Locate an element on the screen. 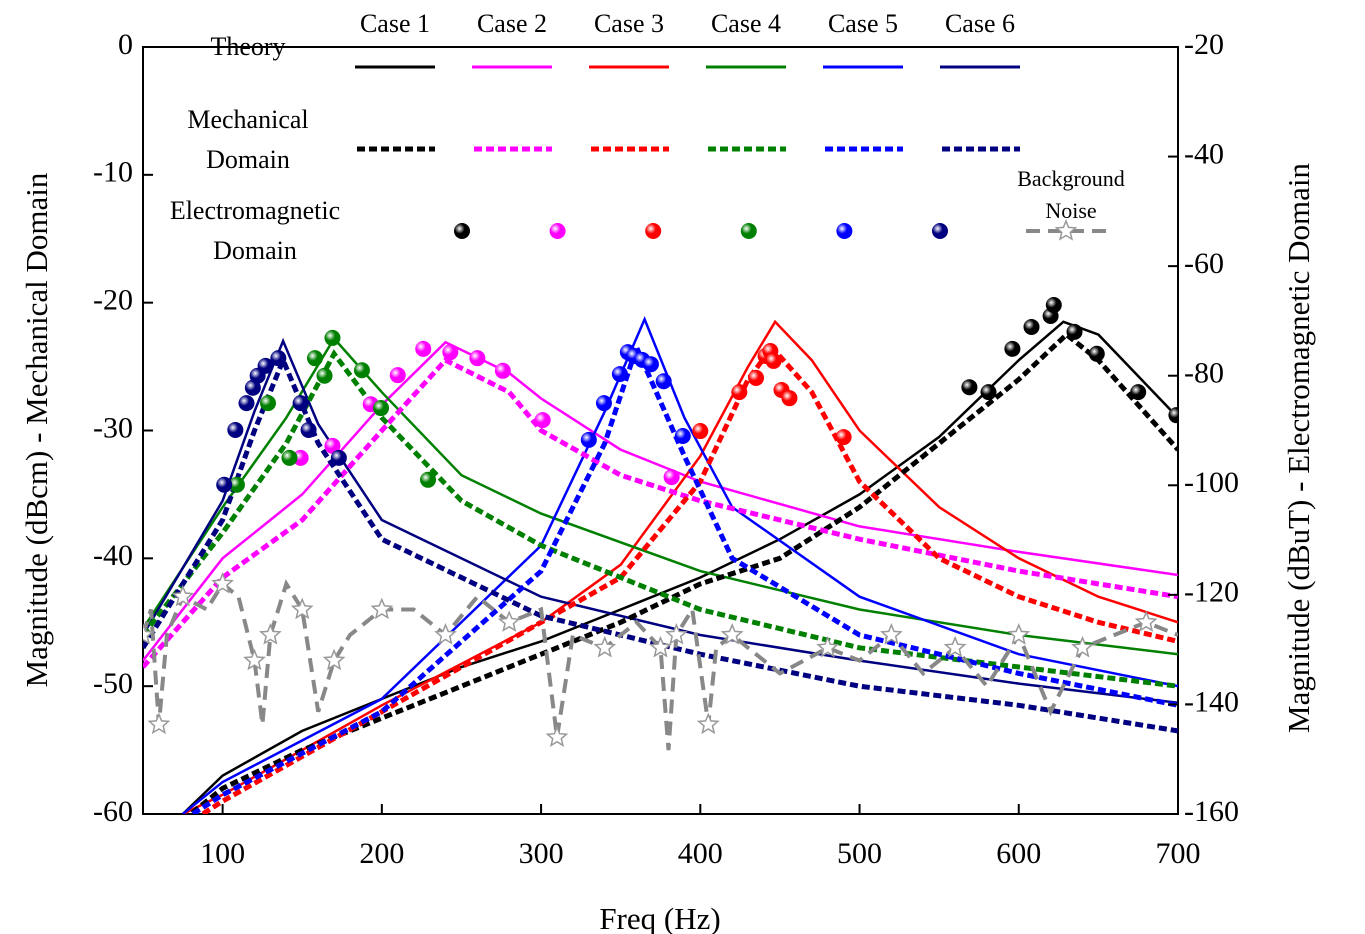  legend-column-label: Case 6 is located at coordinates (980, 23).